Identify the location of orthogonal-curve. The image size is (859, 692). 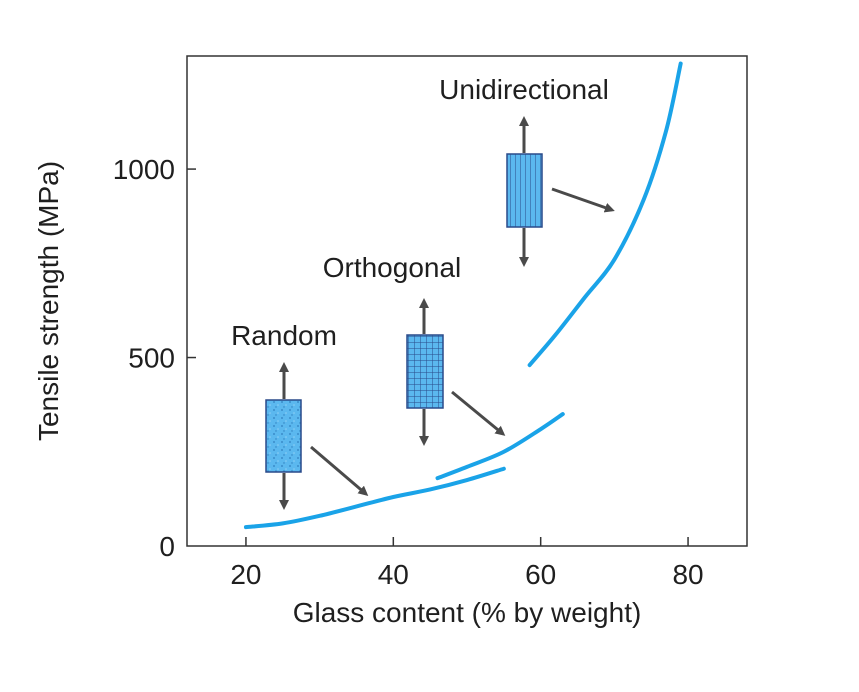
(500, 446).